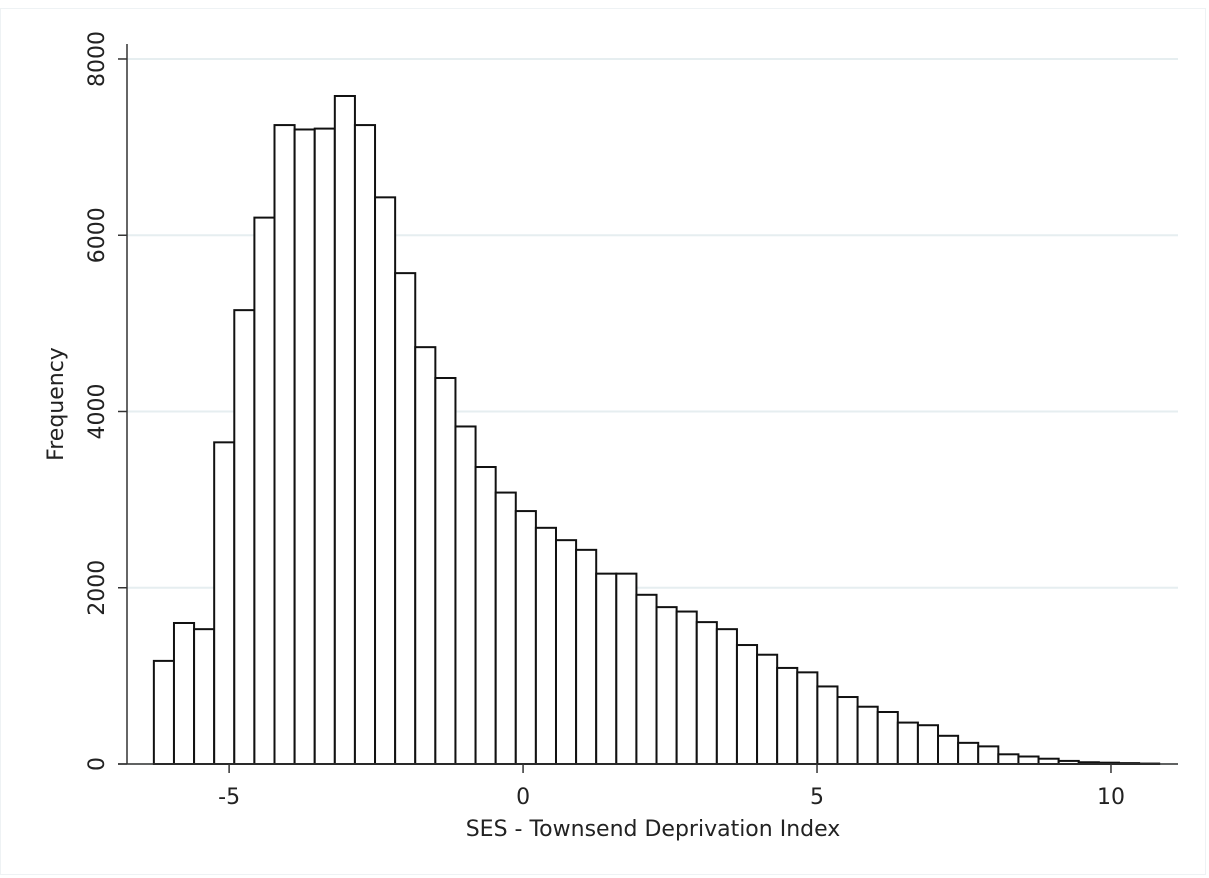  I want to click on y-tick-label: 8000, so click(97, 59).